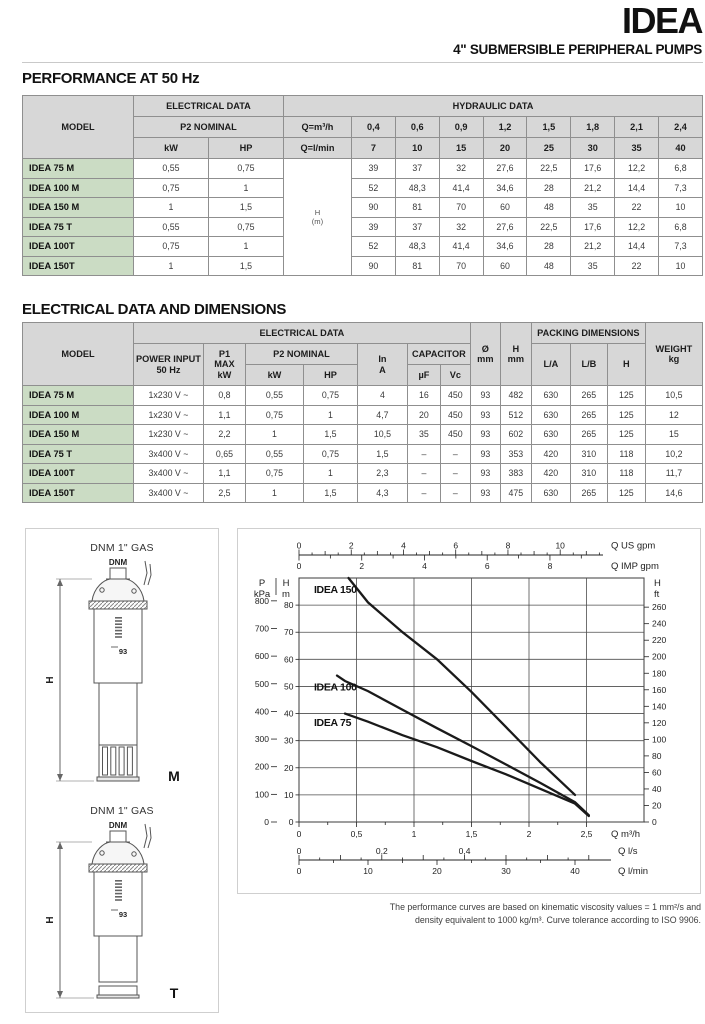  What do you see at coordinates (674, 492) in the screenshot?
I see `value-cell: 14,6` at bounding box center [674, 492].